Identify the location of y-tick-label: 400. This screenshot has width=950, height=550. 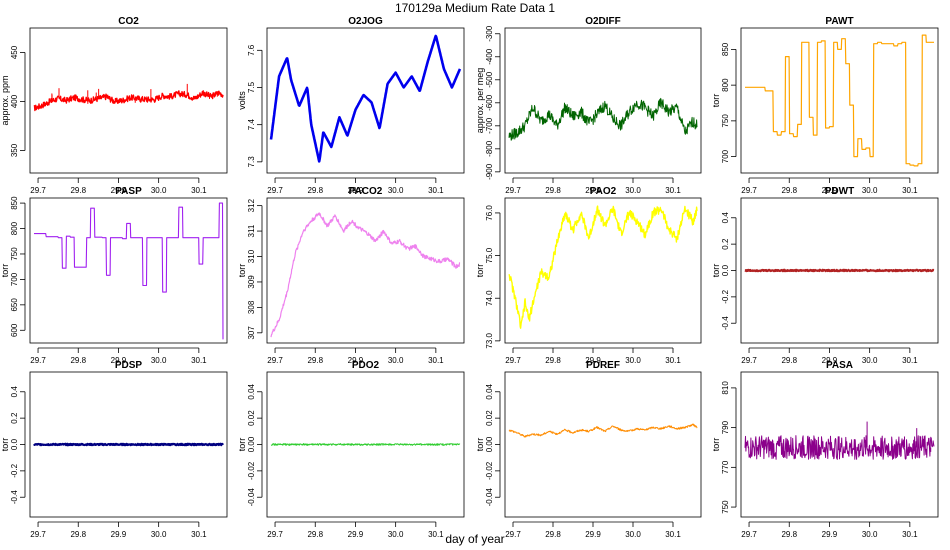
(14, 101).